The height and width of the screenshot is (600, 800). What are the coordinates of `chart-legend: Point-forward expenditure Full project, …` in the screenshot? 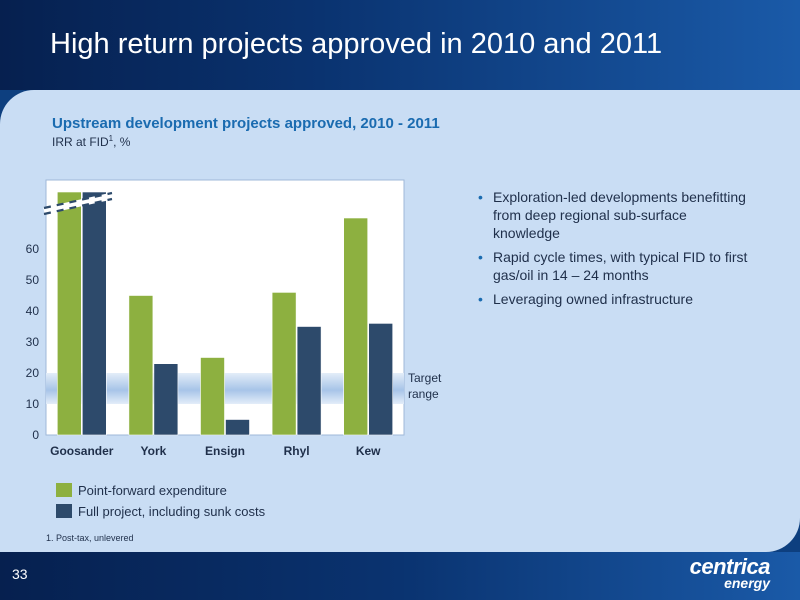 It's located at (160, 501).